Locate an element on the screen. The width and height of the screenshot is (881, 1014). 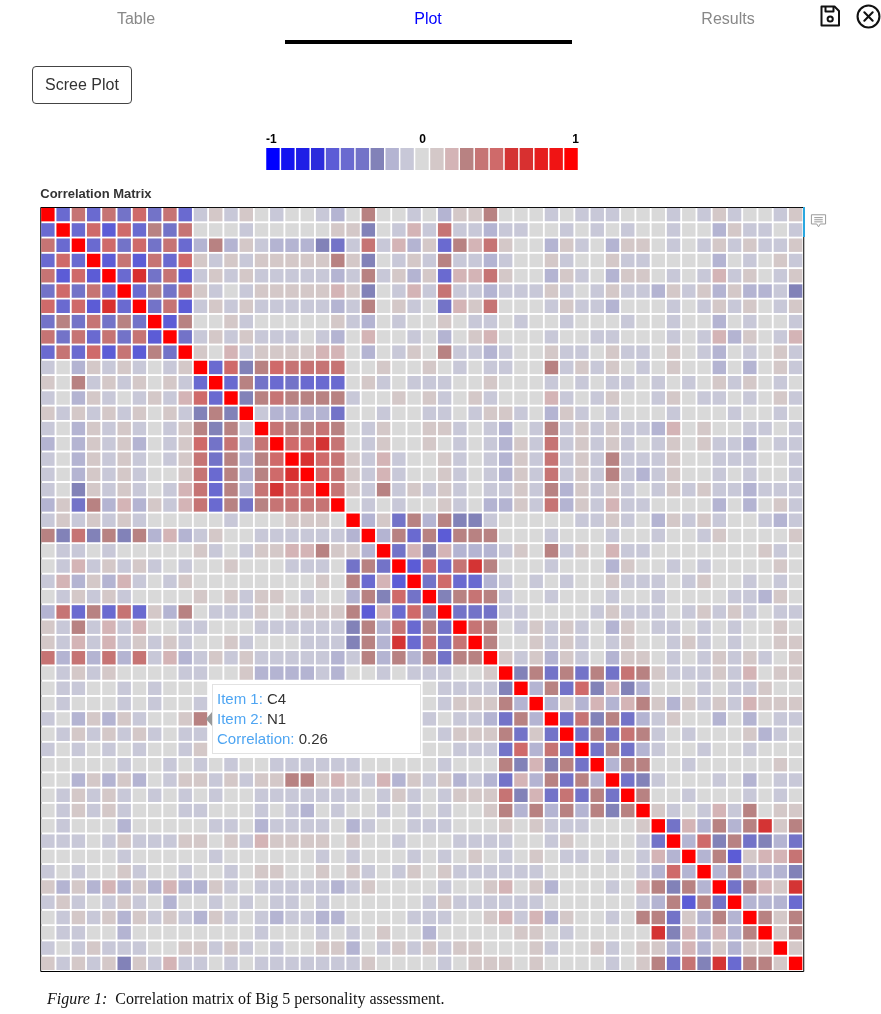
chart-title: Correlation Matrix is located at coordinates (96, 193).